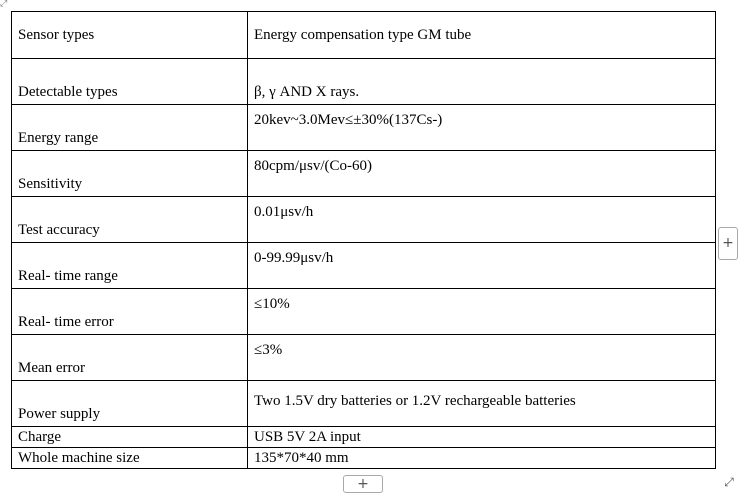 The width and height of the screenshot is (750, 495). I want to click on table-row: Test accuracy 0.01μsv/h, so click(363, 219).